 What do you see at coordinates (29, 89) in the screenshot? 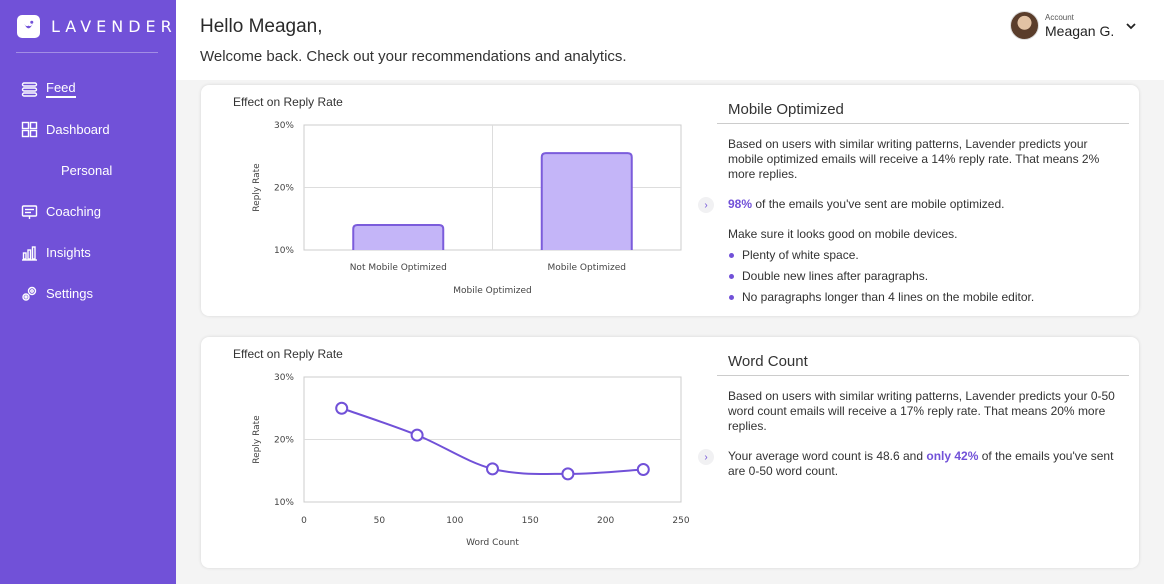
I see `feed-icon` at bounding box center [29, 89].